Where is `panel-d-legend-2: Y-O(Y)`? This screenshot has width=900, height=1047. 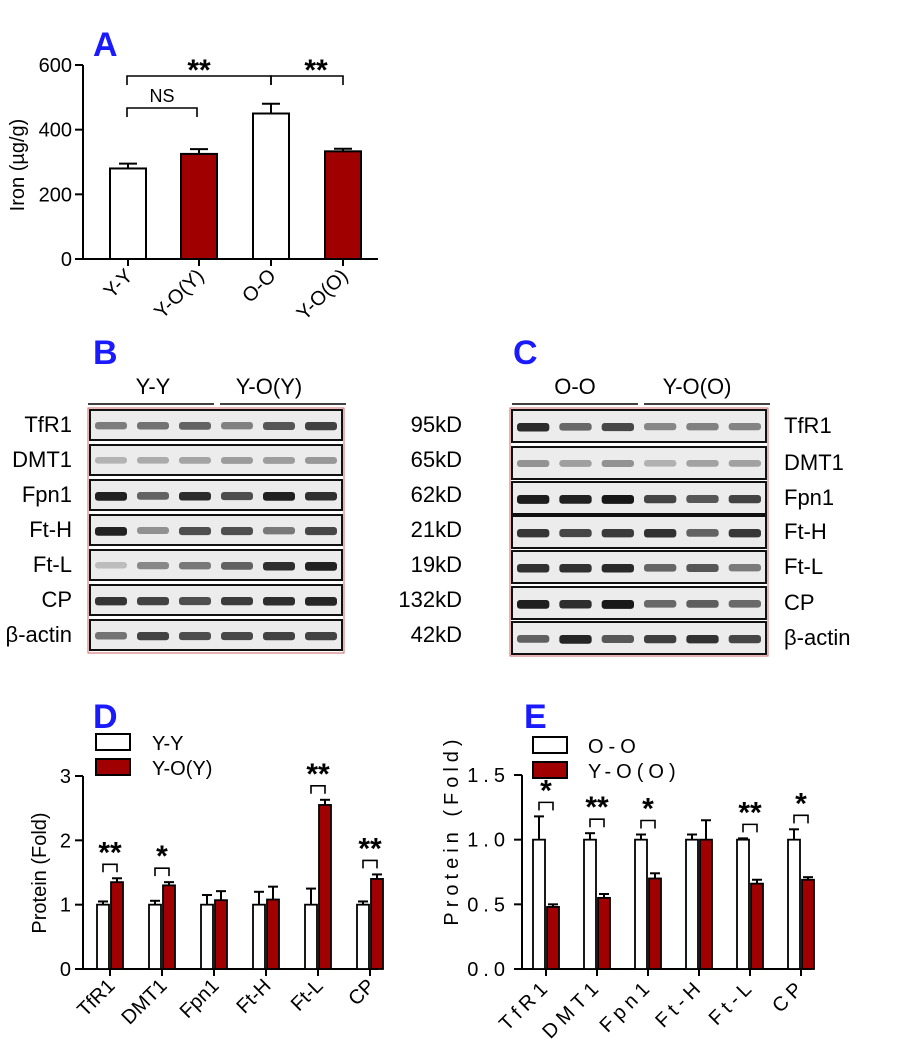
panel-d-legend-2: Y-O(Y) is located at coordinates (182, 769).